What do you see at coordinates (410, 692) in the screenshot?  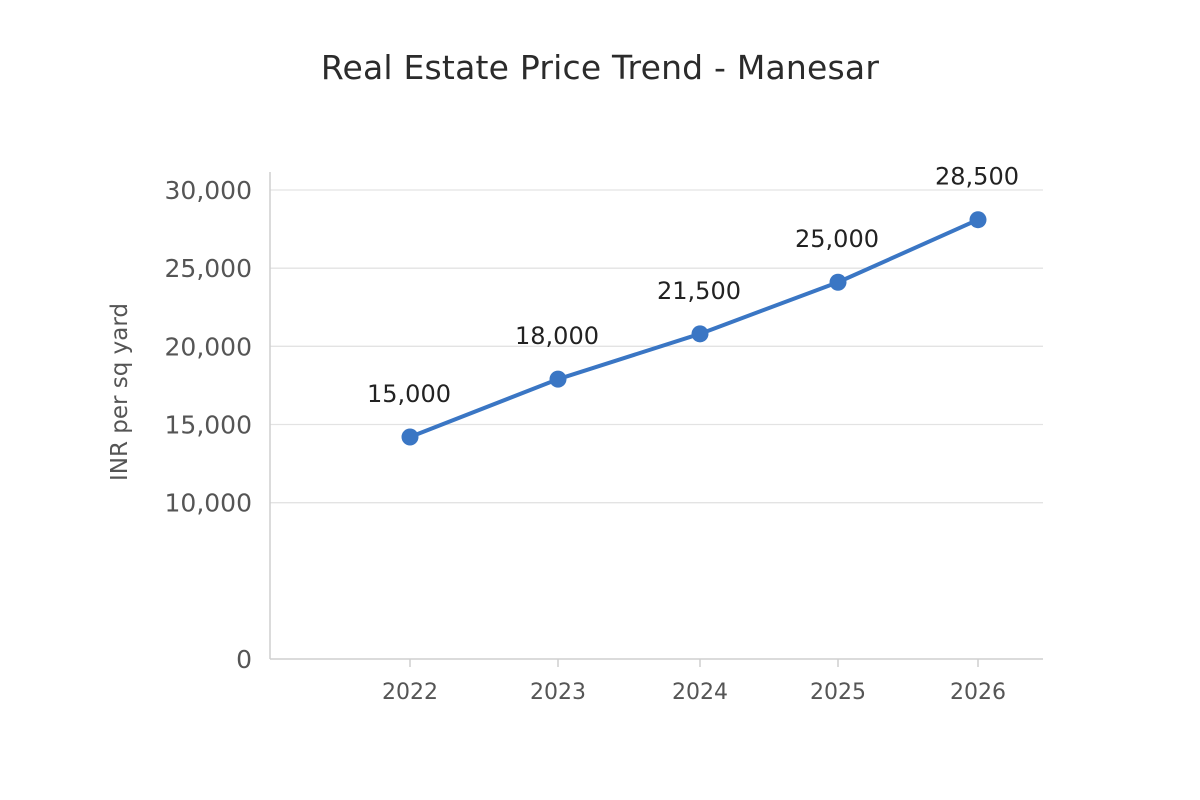 I see `x-tick-label: 2022` at bounding box center [410, 692].